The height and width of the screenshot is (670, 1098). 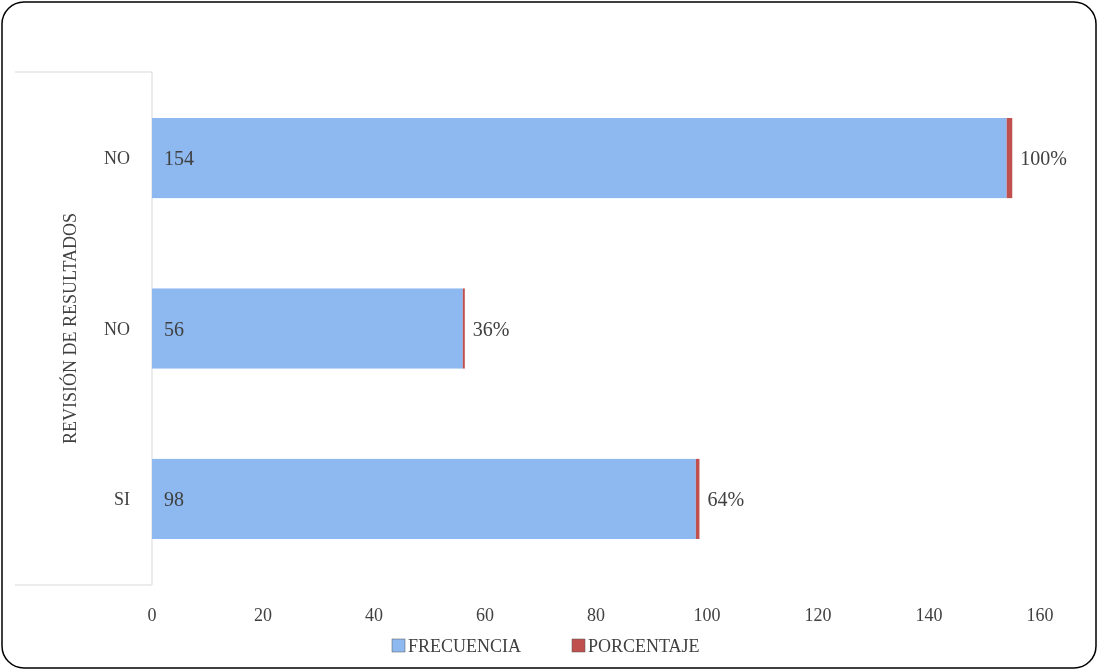 I want to click on x-tick-label: 120, so click(x=818, y=615).